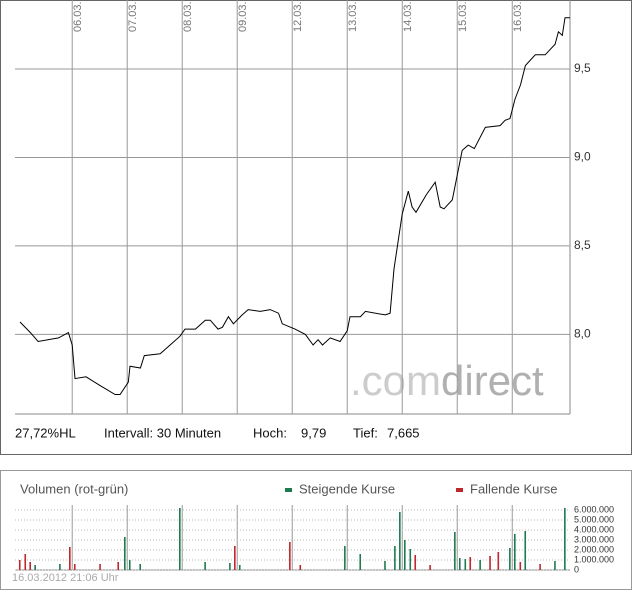 The height and width of the screenshot is (595, 632). Describe the element at coordinates (594, 529) in the screenshot. I see `y-tick-label: 4.000.000` at that location.